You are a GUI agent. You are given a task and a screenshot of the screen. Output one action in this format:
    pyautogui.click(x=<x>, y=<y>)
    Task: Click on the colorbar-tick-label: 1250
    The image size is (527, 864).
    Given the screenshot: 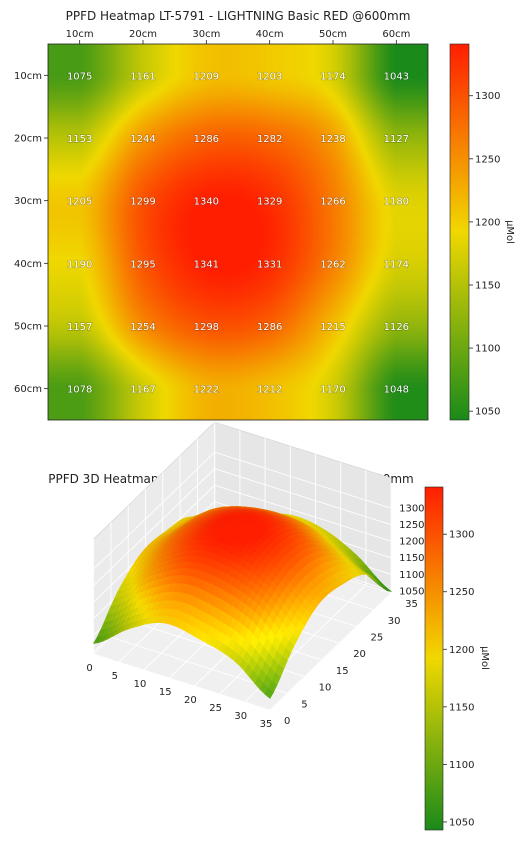 What is the action you would take?
    pyautogui.click(x=487, y=159)
    